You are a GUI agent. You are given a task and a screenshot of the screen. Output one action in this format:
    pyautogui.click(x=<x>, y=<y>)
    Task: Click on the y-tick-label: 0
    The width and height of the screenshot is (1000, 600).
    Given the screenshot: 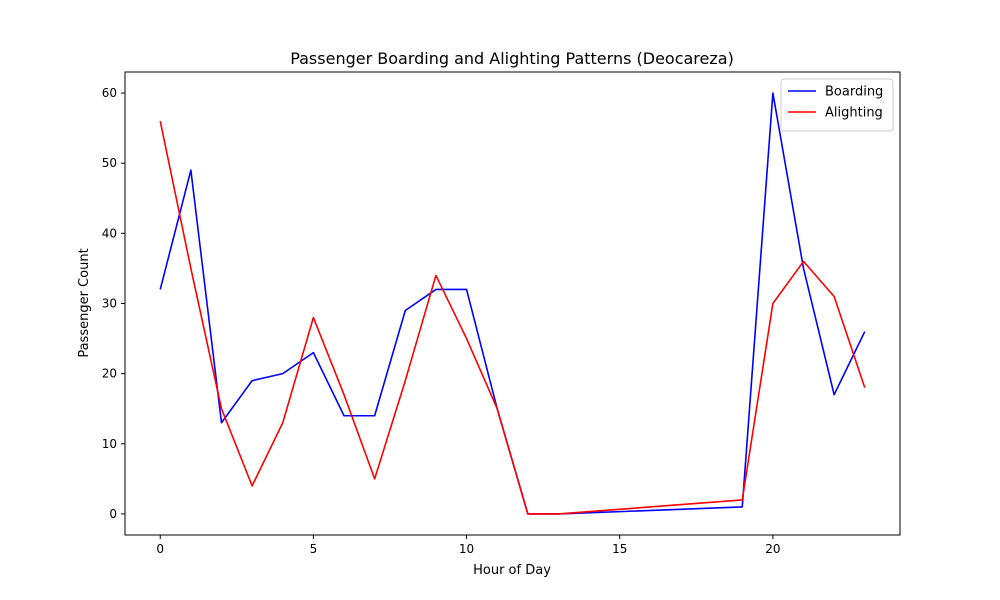 What is the action you would take?
    pyautogui.click(x=113, y=514)
    